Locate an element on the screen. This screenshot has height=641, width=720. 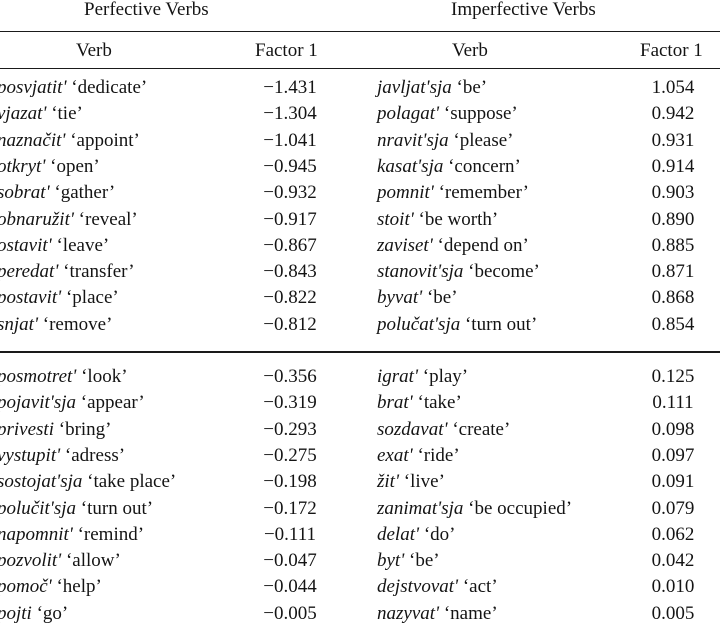
perfective-verb-cell: sobrat' ‘gather’ is located at coordinates (57, 192).